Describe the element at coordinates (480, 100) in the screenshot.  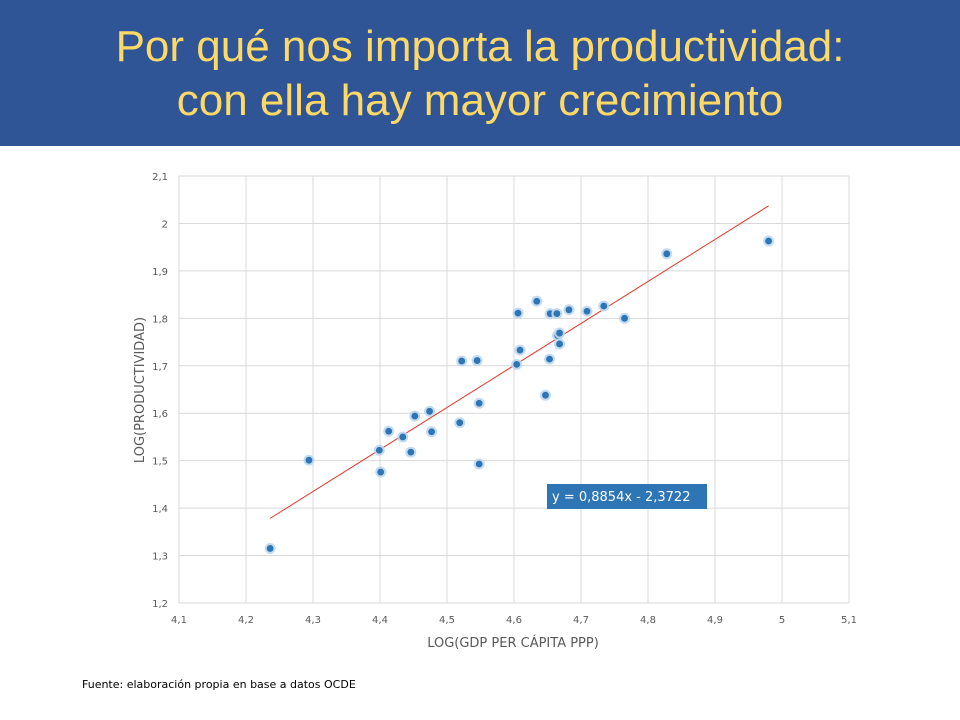
I see `slide-title-line-2: con ella hay mayor crecimiento` at that location.